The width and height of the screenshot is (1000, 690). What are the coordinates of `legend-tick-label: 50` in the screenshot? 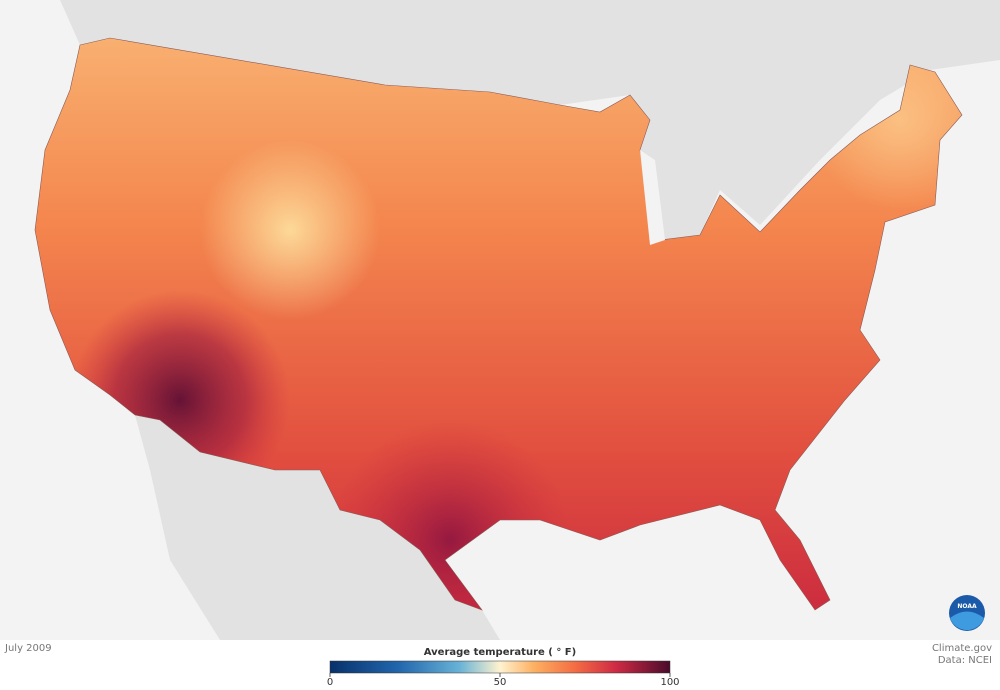 It's located at (500, 682).